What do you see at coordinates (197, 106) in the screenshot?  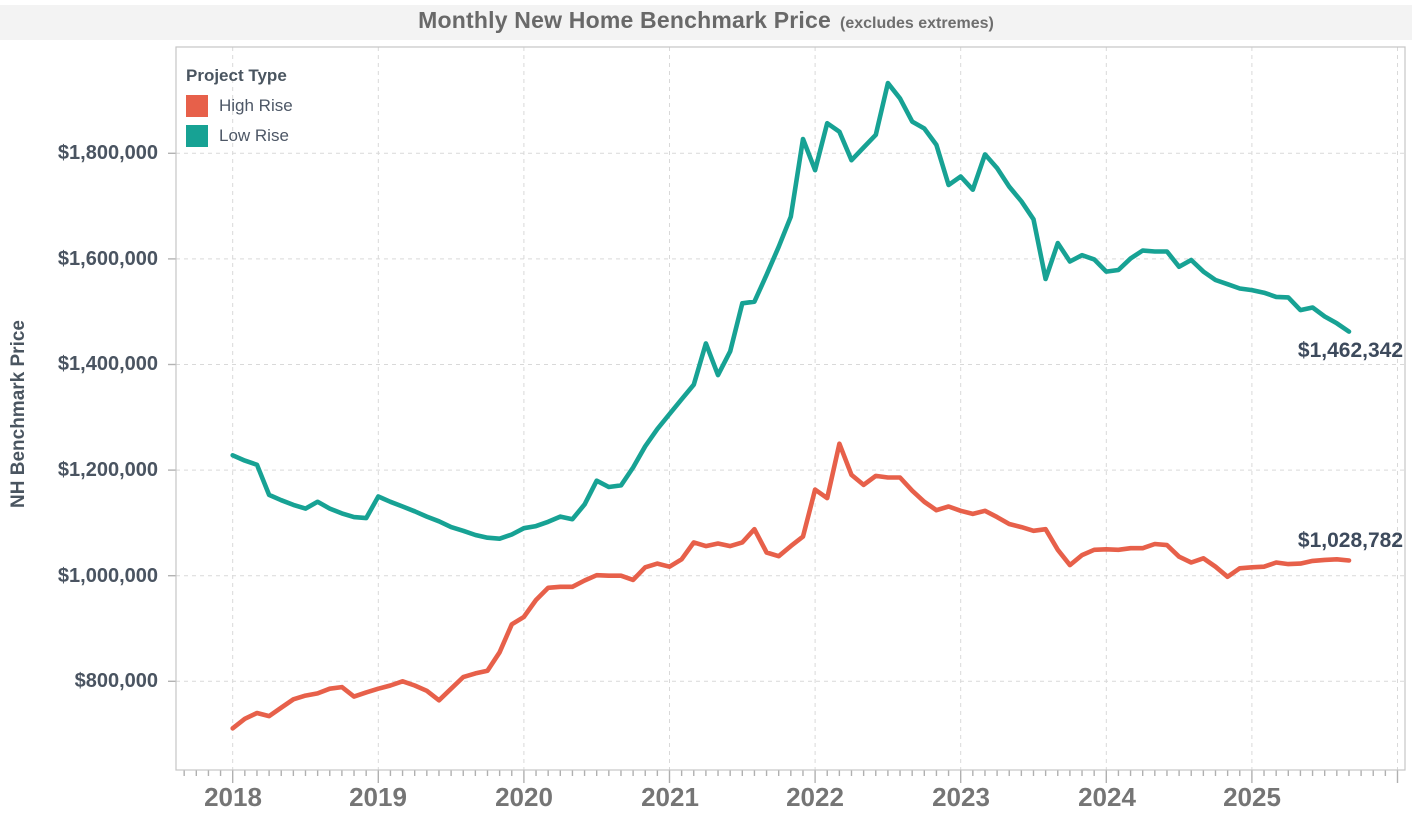 I see `high-rise-swatch-icon` at bounding box center [197, 106].